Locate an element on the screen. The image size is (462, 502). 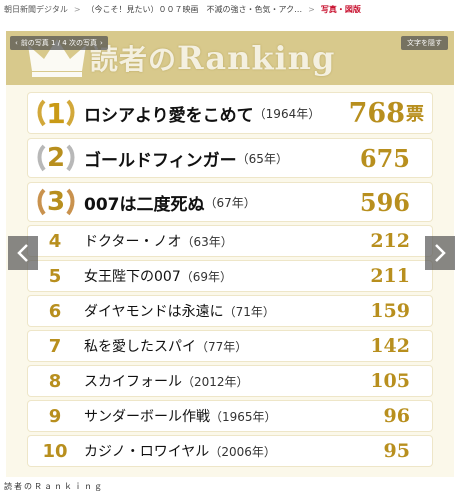
slide-navigation: ‹ 前の写真 1 / 4 次の写真 › is located at coordinates (59, 43).